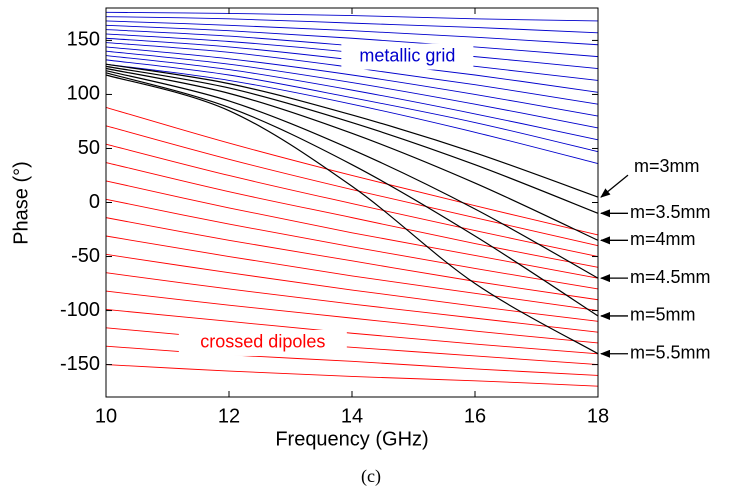 The height and width of the screenshot is (494, 743). Describe the element at coordinates (94, 202) in the screenshot. I see `y-tick-label: 0` at that location.